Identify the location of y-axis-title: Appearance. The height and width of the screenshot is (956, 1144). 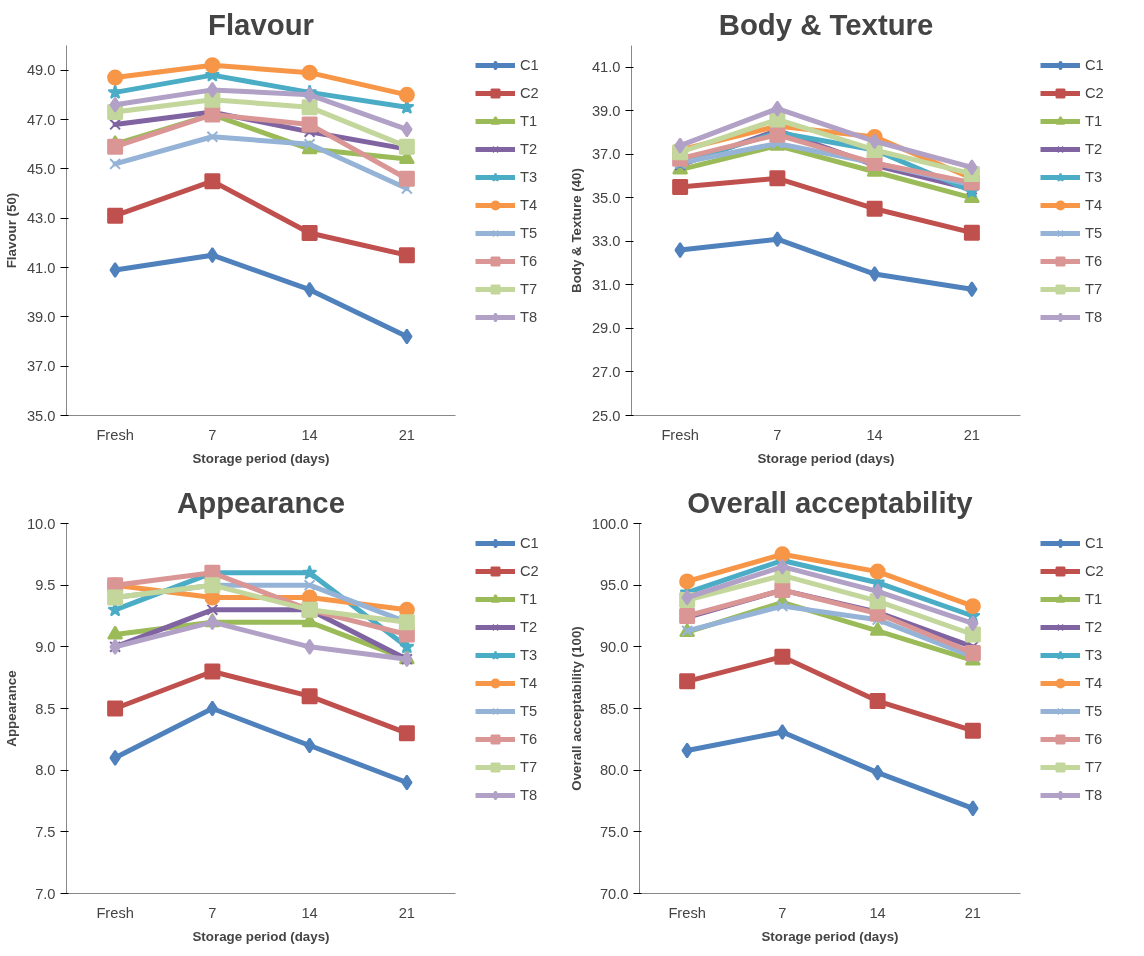
(11, 708).